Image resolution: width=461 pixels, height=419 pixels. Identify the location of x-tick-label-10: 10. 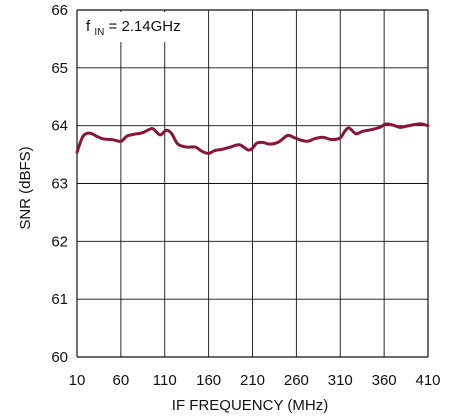
(77, 380).